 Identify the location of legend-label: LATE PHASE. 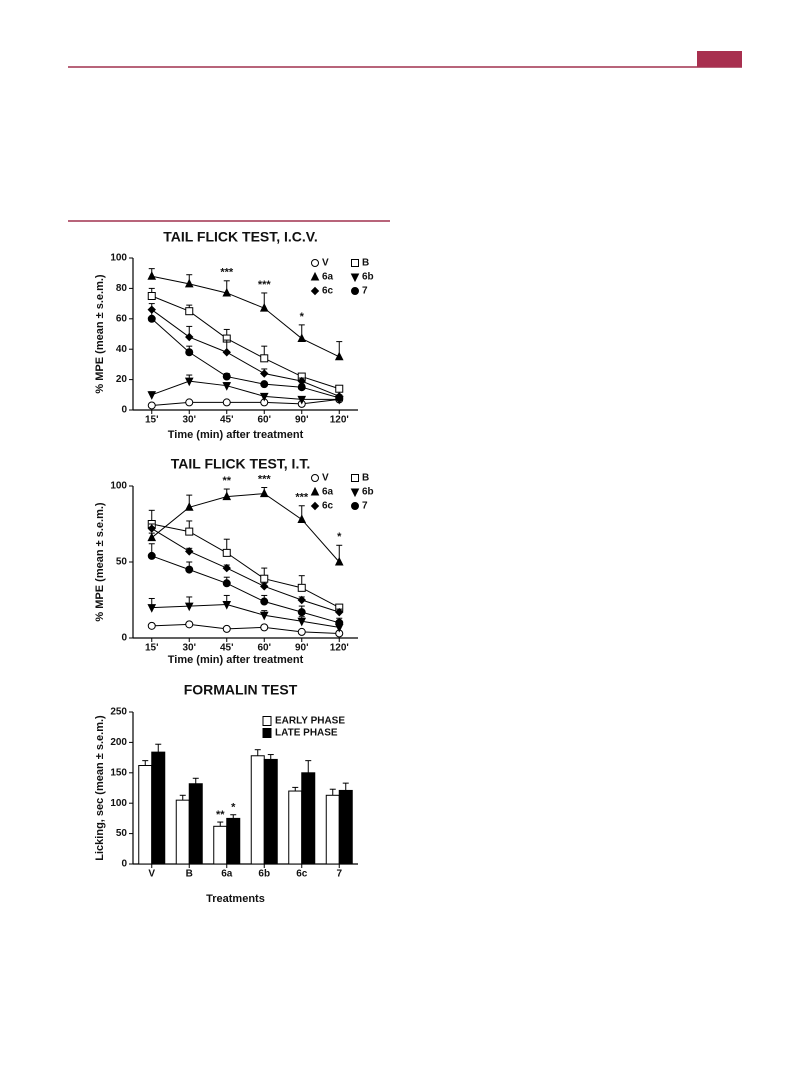
(306, 733).